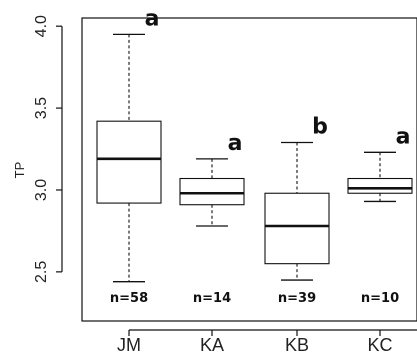 Image resolution: width=417 pixels, height=353 pixels. I want to click on x-axis: JM KA KB KC, so click(267, 341).